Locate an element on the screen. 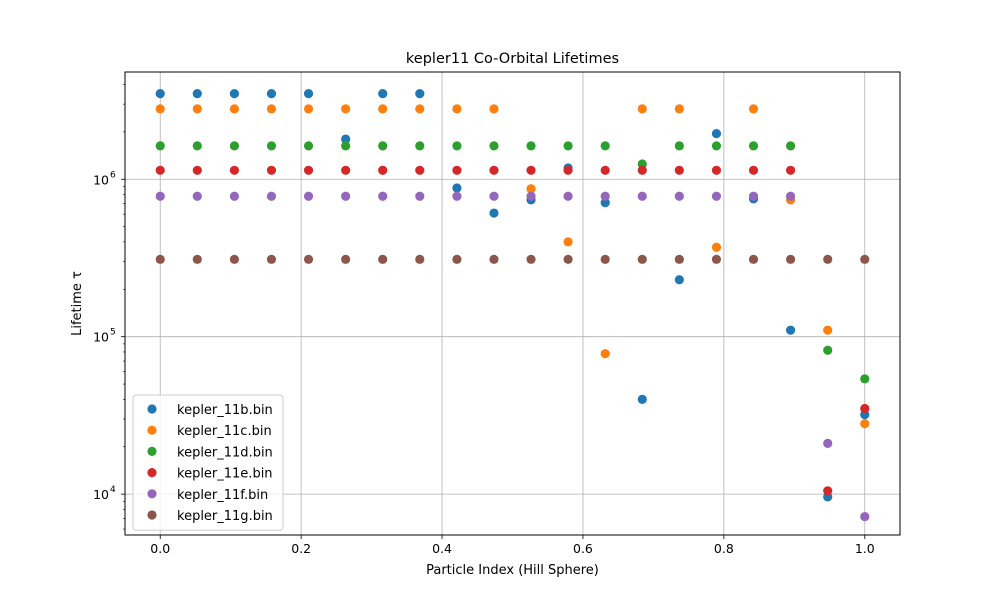  x-tick-label: 0.0 is located at coordinates (160, 548).